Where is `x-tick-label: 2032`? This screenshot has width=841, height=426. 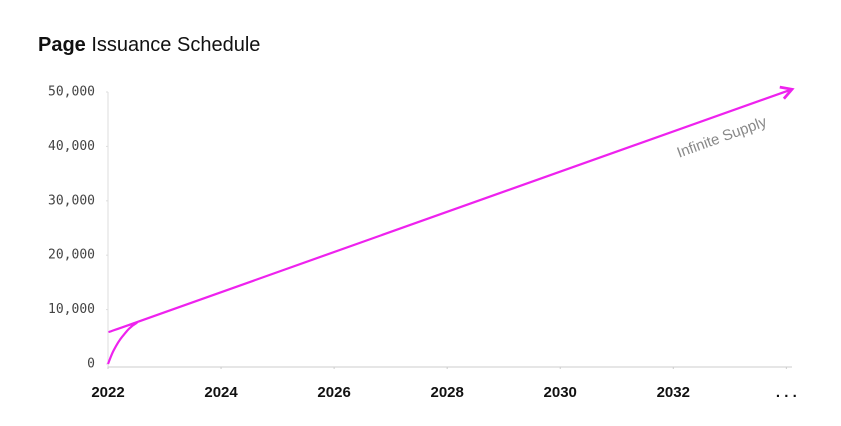 x-tick-label: 2032 is located at coordinates (673, 392).